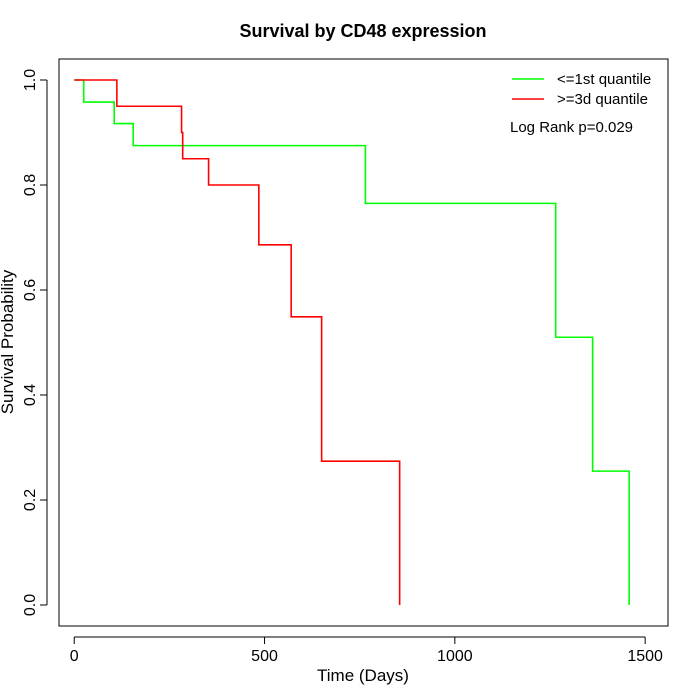  I want to click on legend-label: <=1st quantile, so click(604, 79).